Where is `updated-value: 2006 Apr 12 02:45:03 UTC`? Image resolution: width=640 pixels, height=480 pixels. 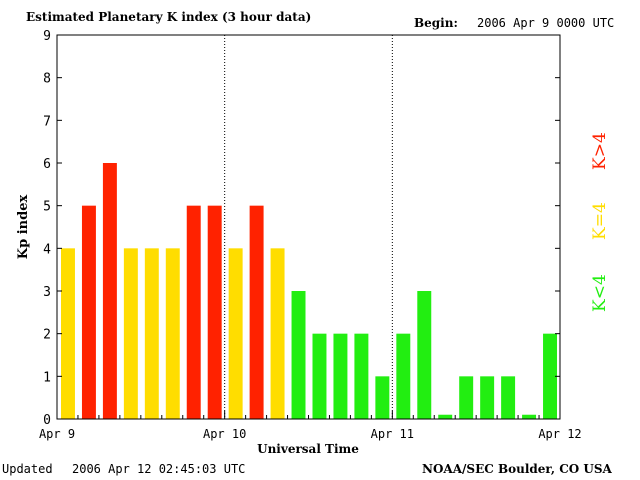 updated-value: 2006 Apr 12 02:45:03 UTC is located at coordinates (159, 469).